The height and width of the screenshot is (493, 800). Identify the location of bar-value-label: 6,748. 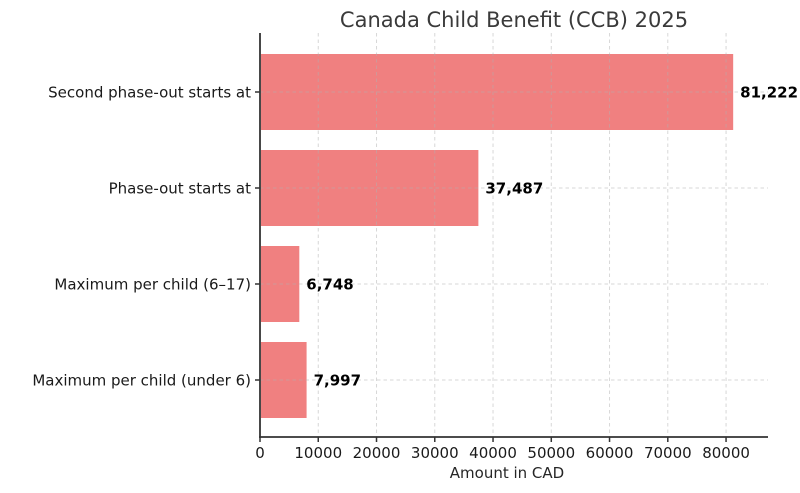
(329, 284).